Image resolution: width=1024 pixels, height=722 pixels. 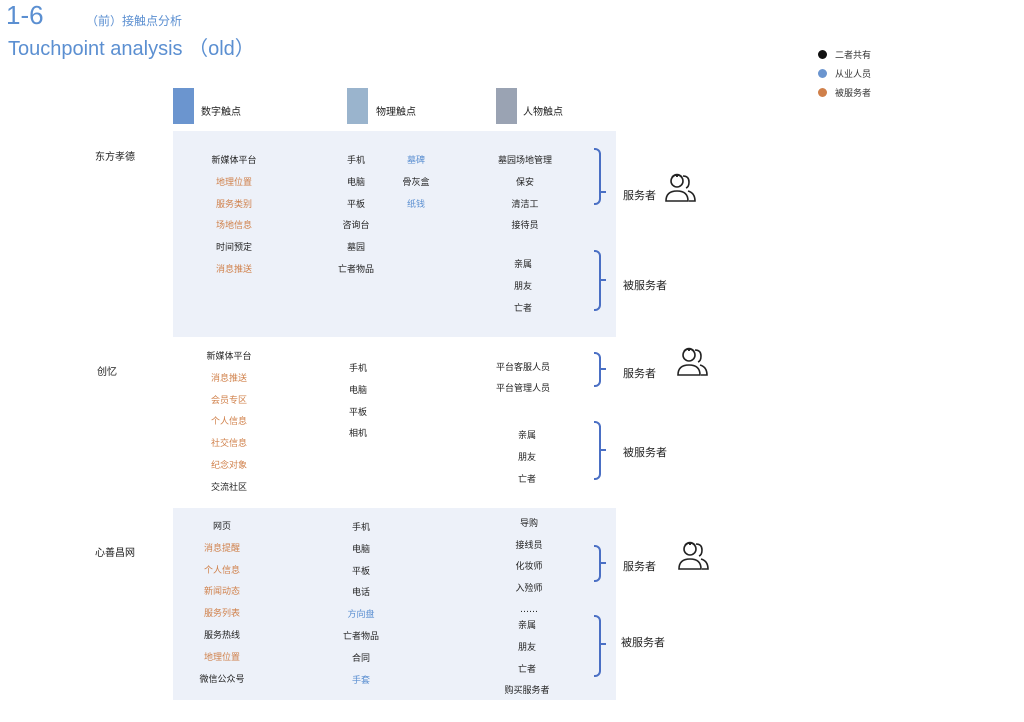 I want to click on physical-touchpoint: 合同, so click(x=361, y=658).